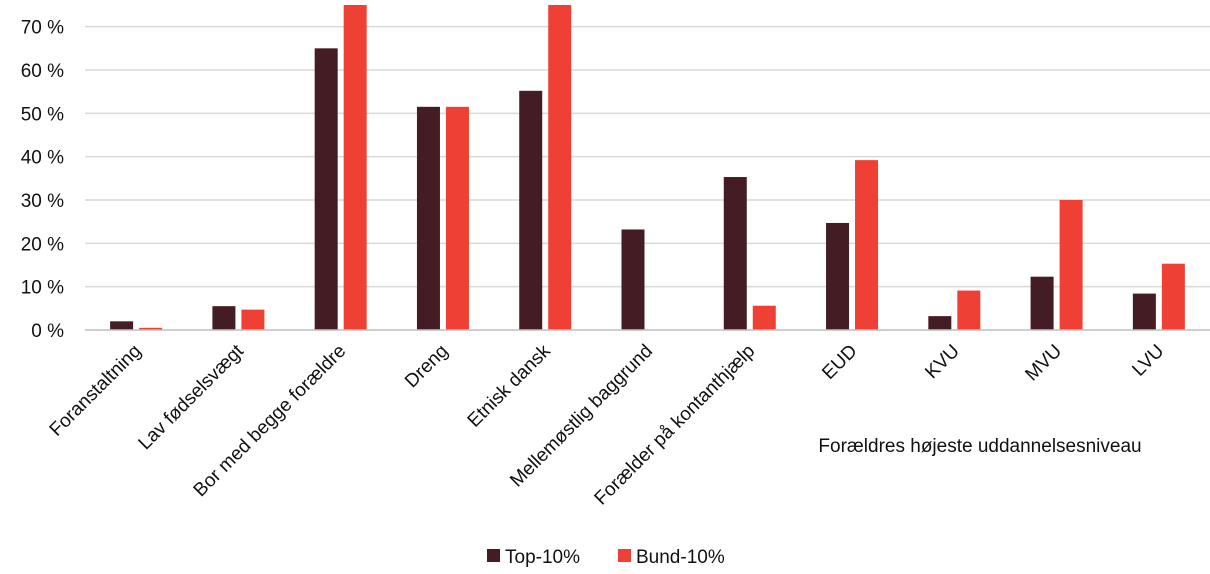 The height and width of the screenshot is (574, 1210). Describe the element at coordinates (542, 557) in the screenshot. I see `legend-label-top10: Top-10%` at that location.